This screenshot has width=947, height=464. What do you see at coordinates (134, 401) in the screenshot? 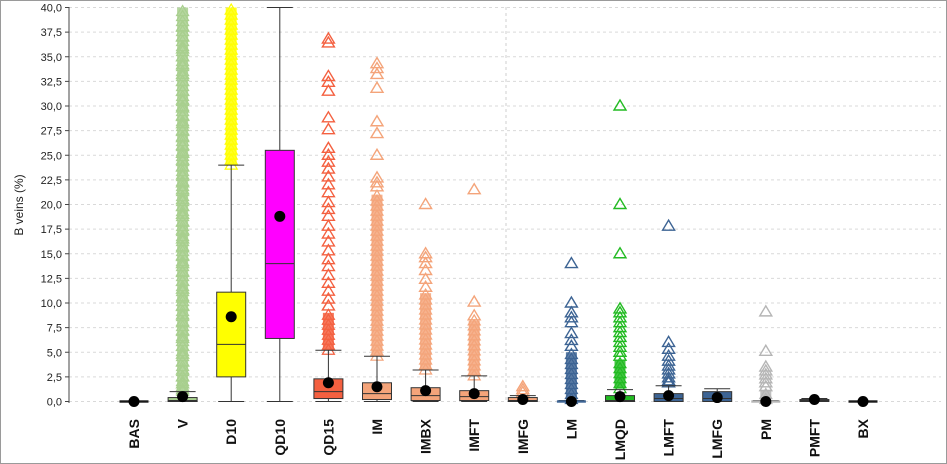
I see `box-bas` at bounding box center [134, 401].